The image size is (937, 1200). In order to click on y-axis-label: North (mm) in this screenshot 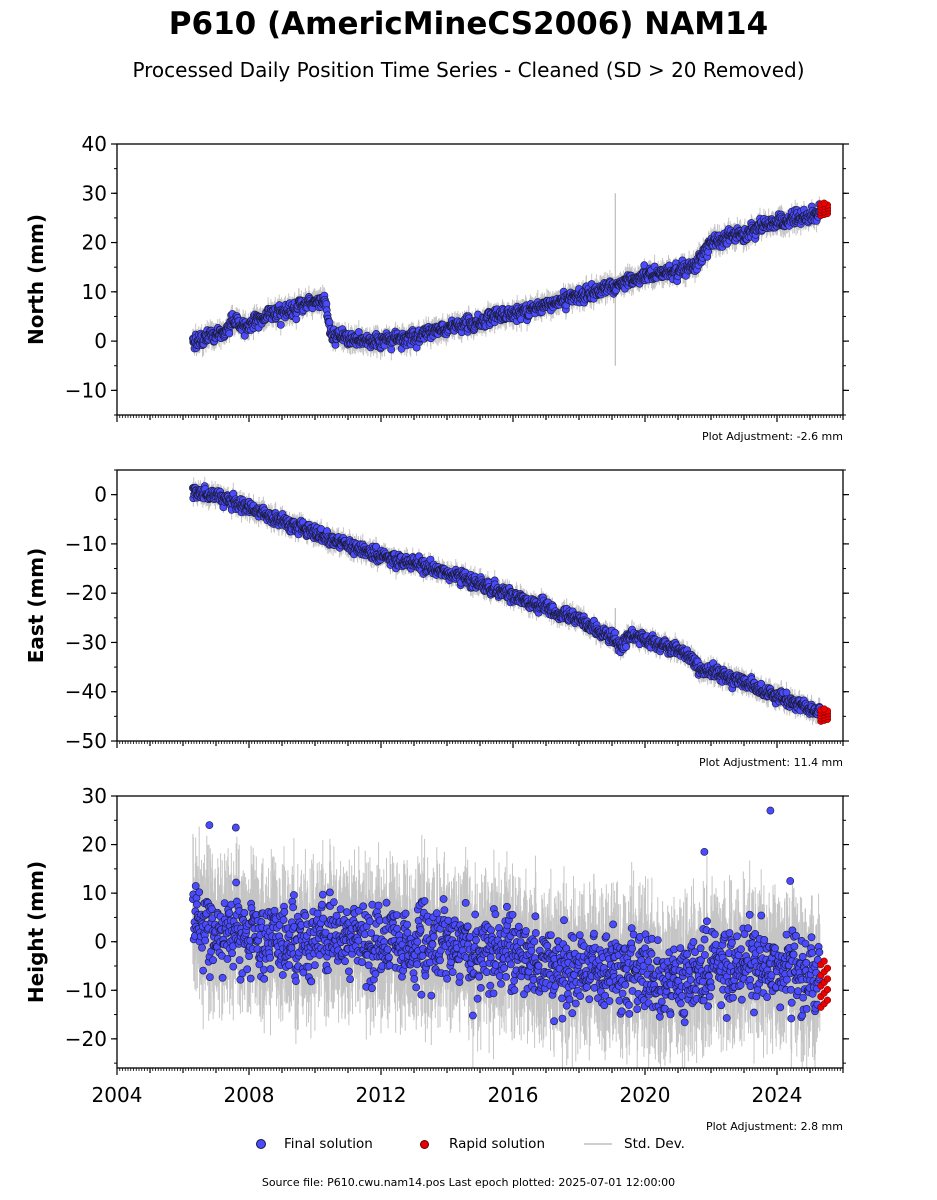, I will do `click(36, 279)`.